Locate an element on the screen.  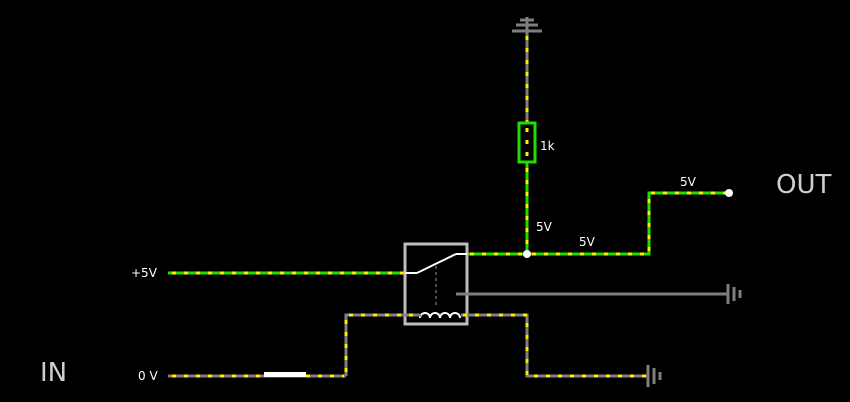
bottom-ground-icon is located at coordinates (654, 376).